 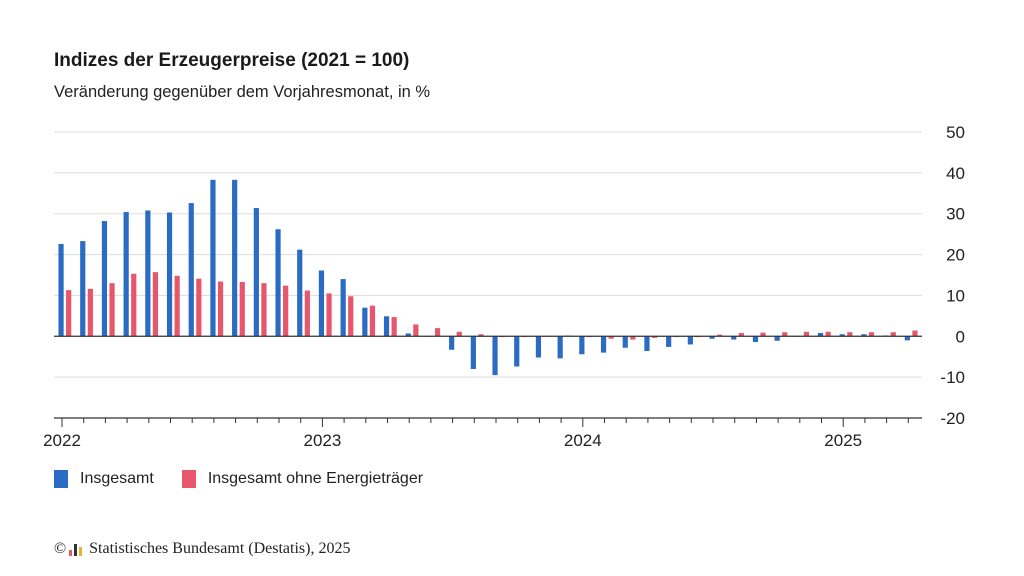 I want to click on x-tick-label: 2025, so click(x=843, y=440).